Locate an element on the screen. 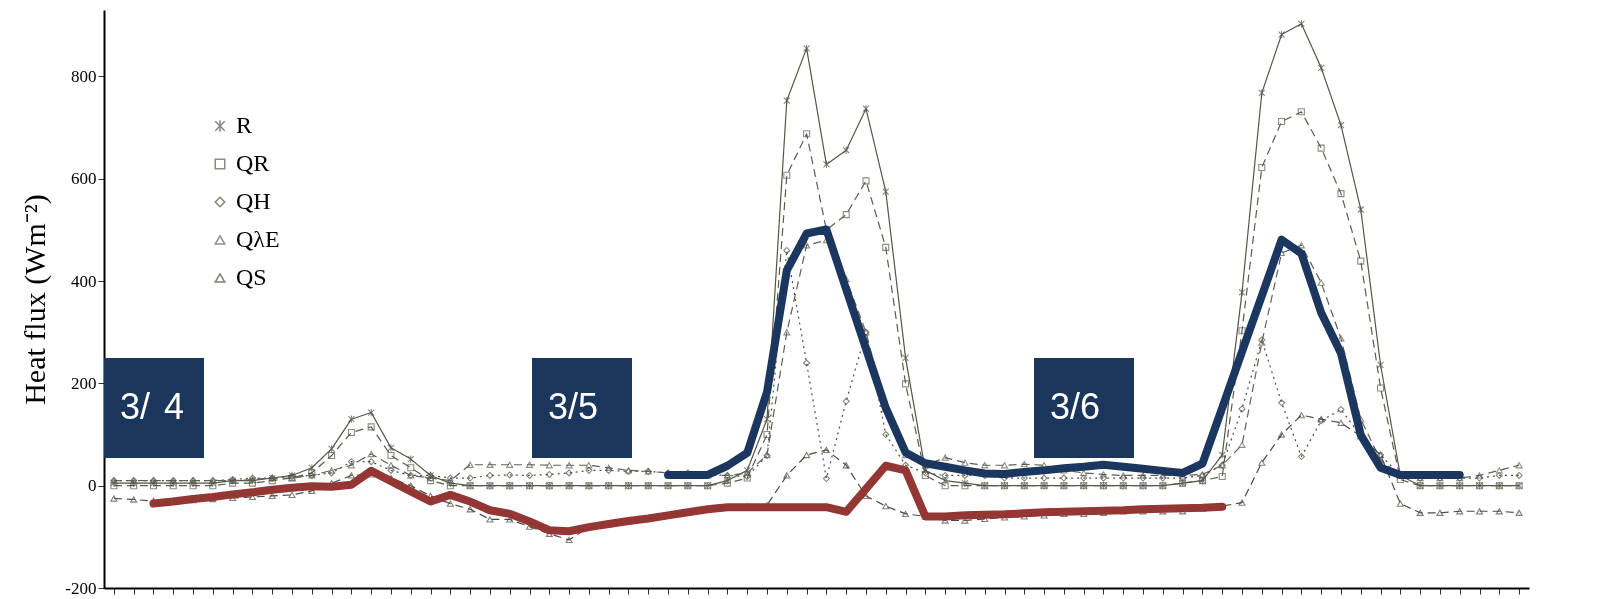  y-tick-label: 800 is located at coordinates (84, 76).